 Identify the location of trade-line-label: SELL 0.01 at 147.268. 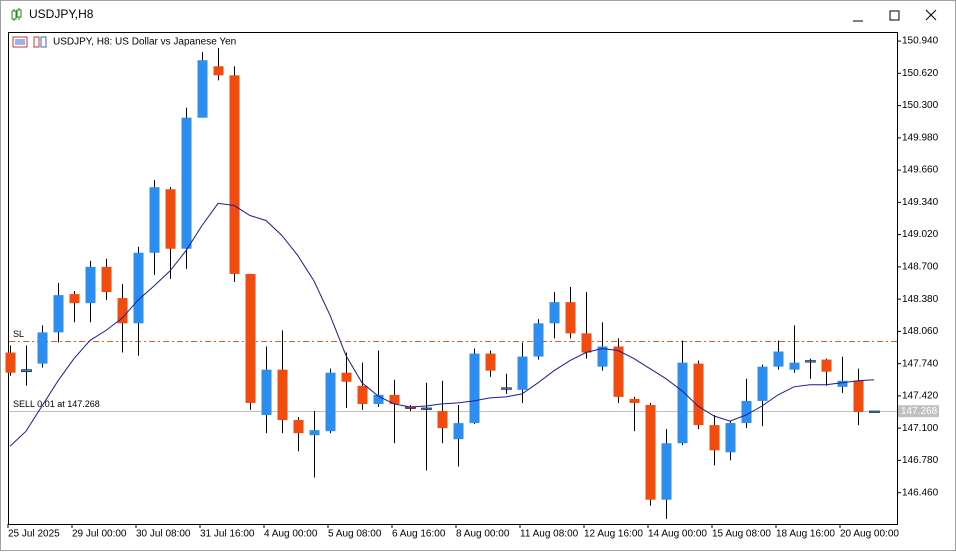
(56, 404).